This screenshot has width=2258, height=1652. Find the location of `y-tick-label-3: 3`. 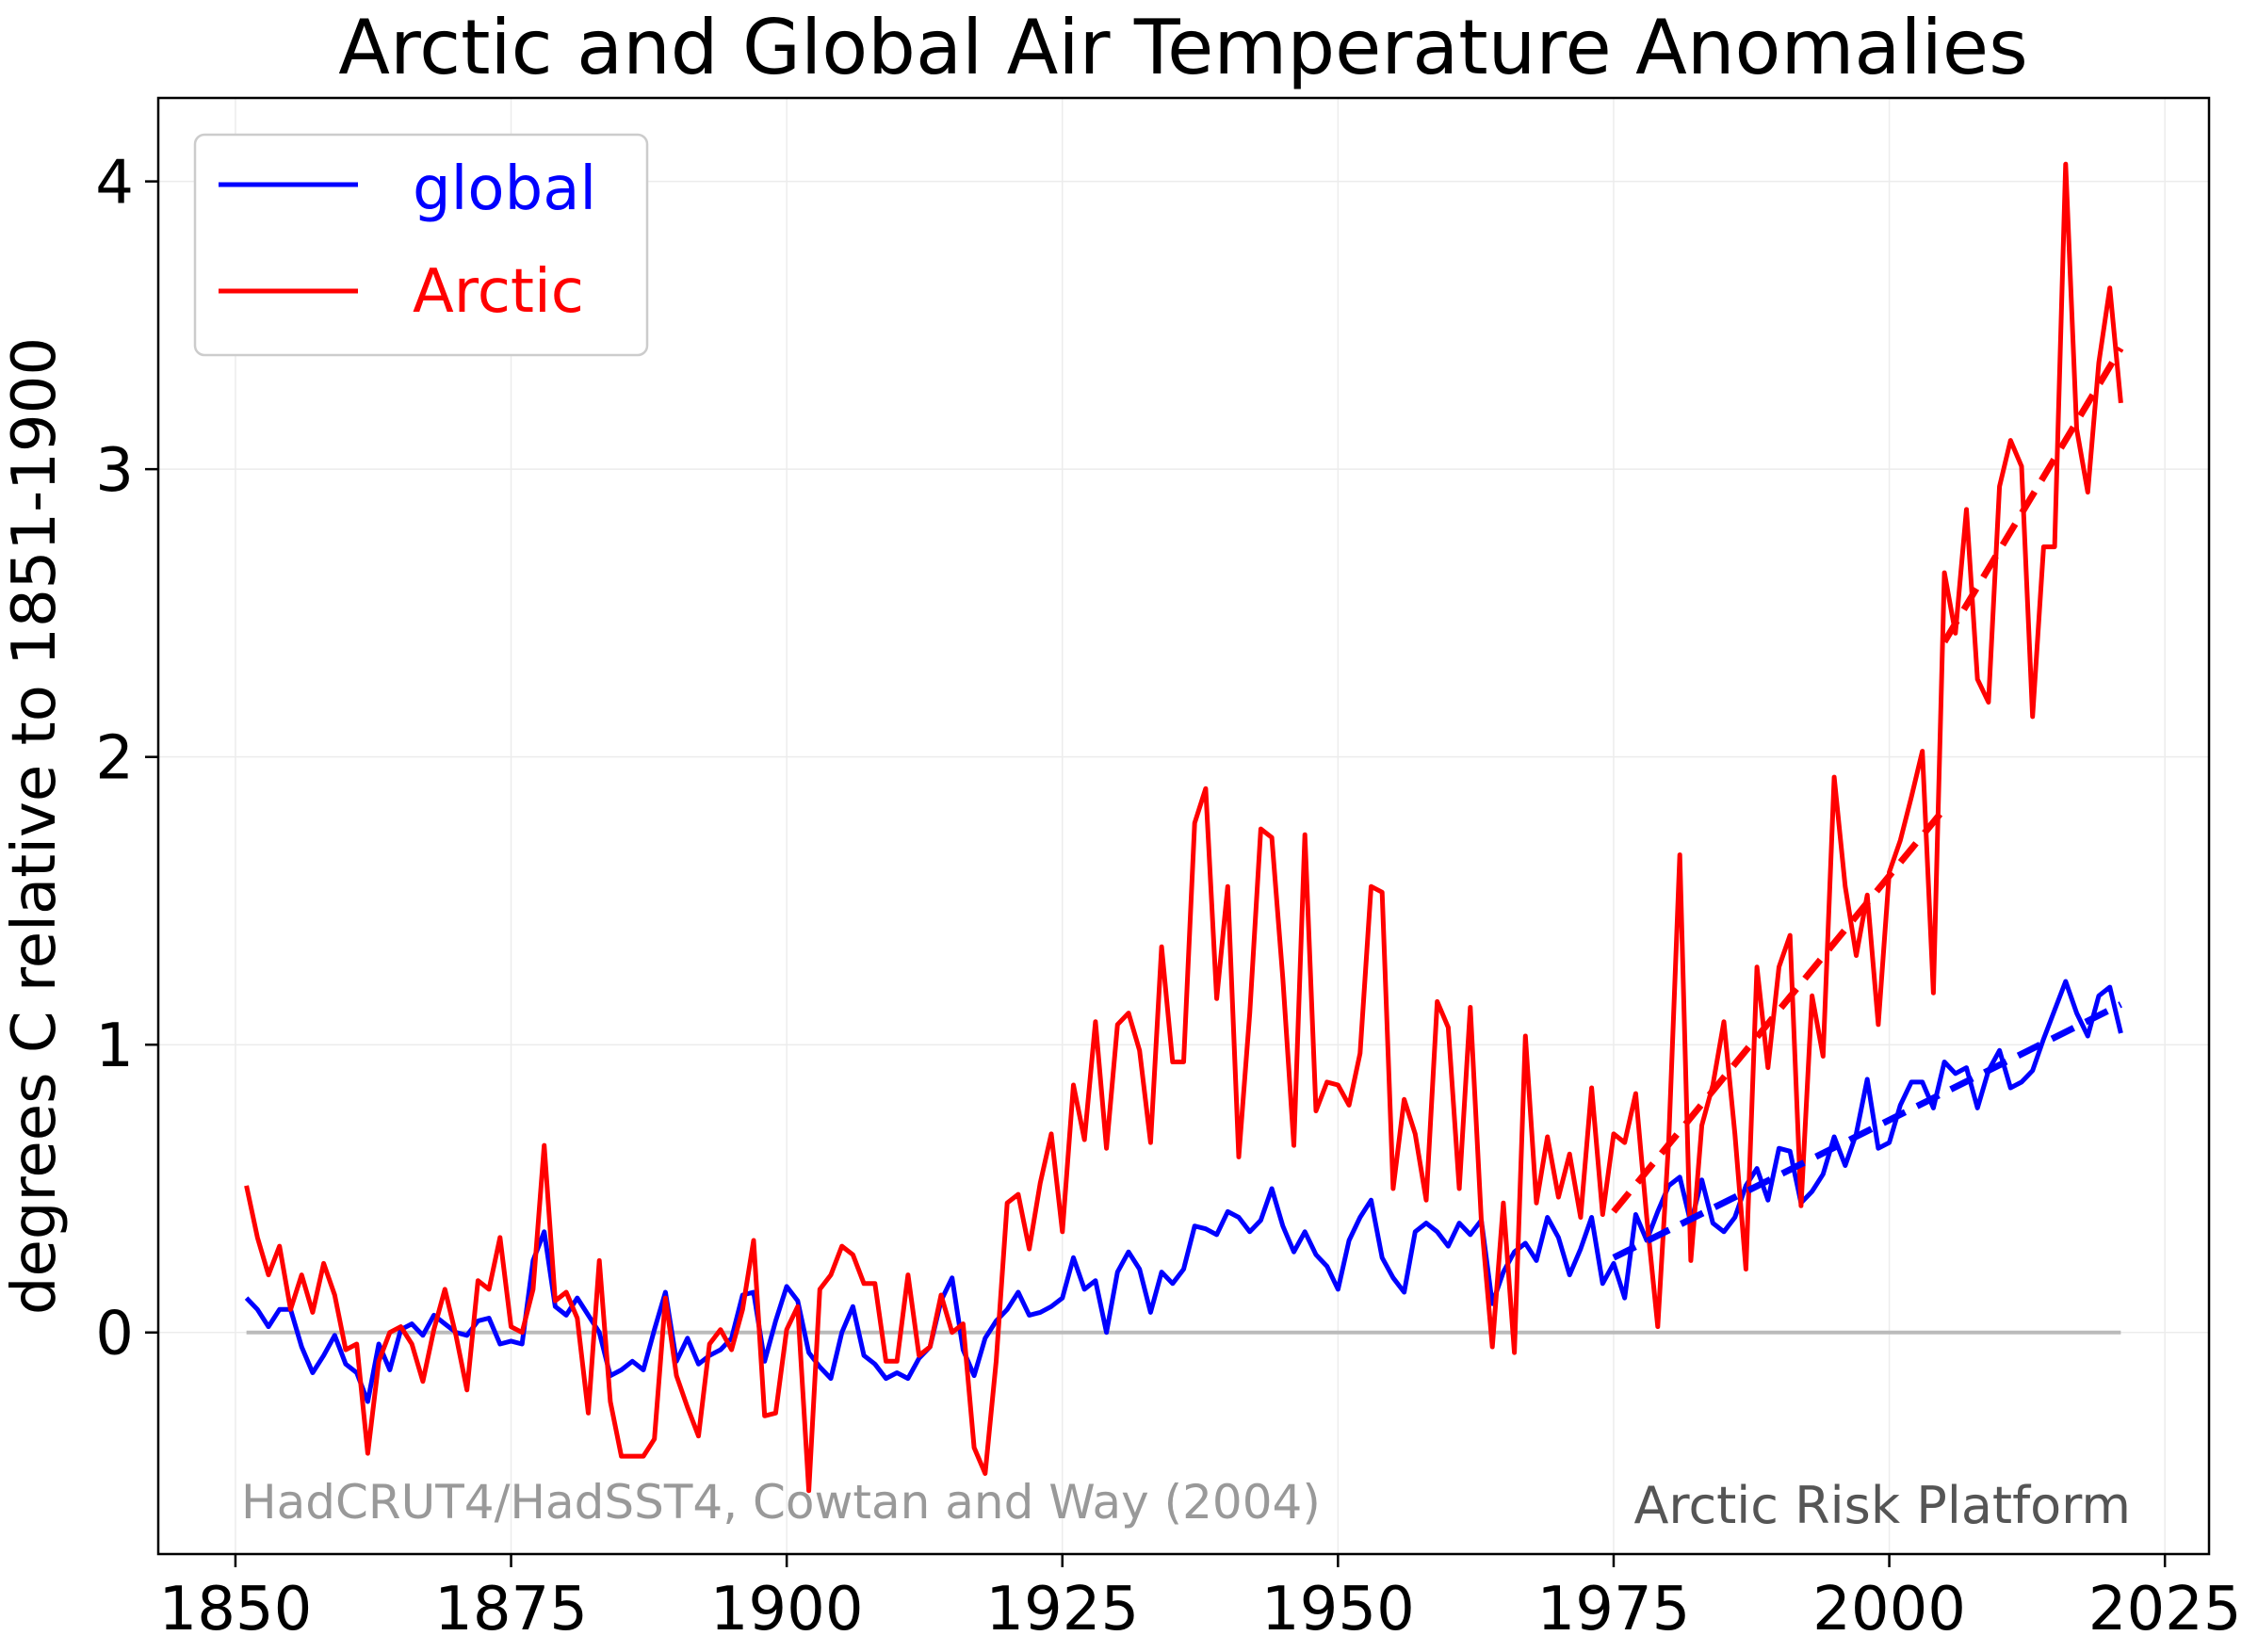

y-tick-label-3: 3 is located at coordinates (114, 471).